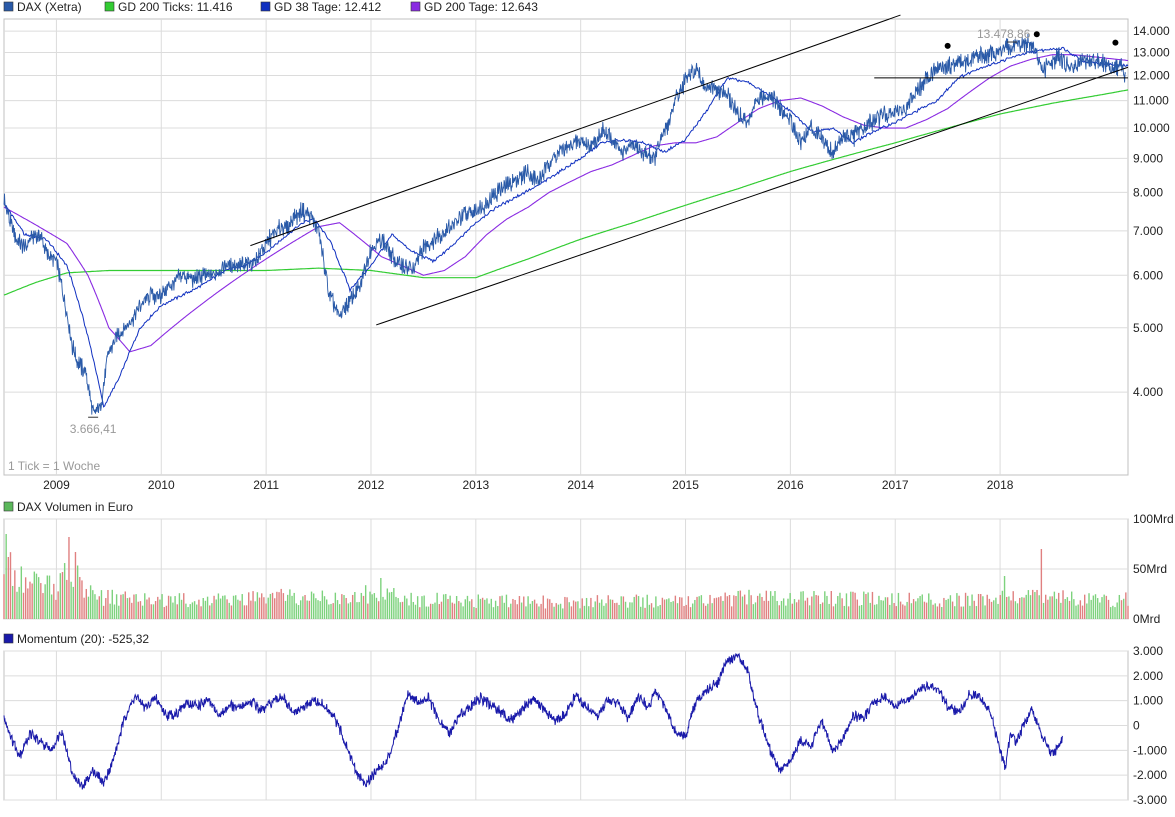  What do you see at coordinates (1151, 101) in the screenshot?
I see `price-y-tick-label: 11.000` at bounding box center [1151, 101].